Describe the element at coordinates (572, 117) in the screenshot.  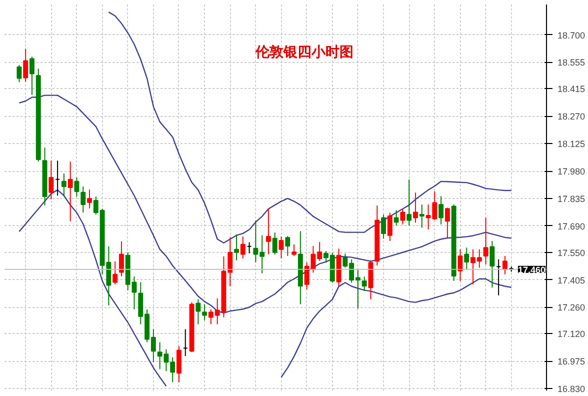
I see `y-tick-label: 18.270` at that location.